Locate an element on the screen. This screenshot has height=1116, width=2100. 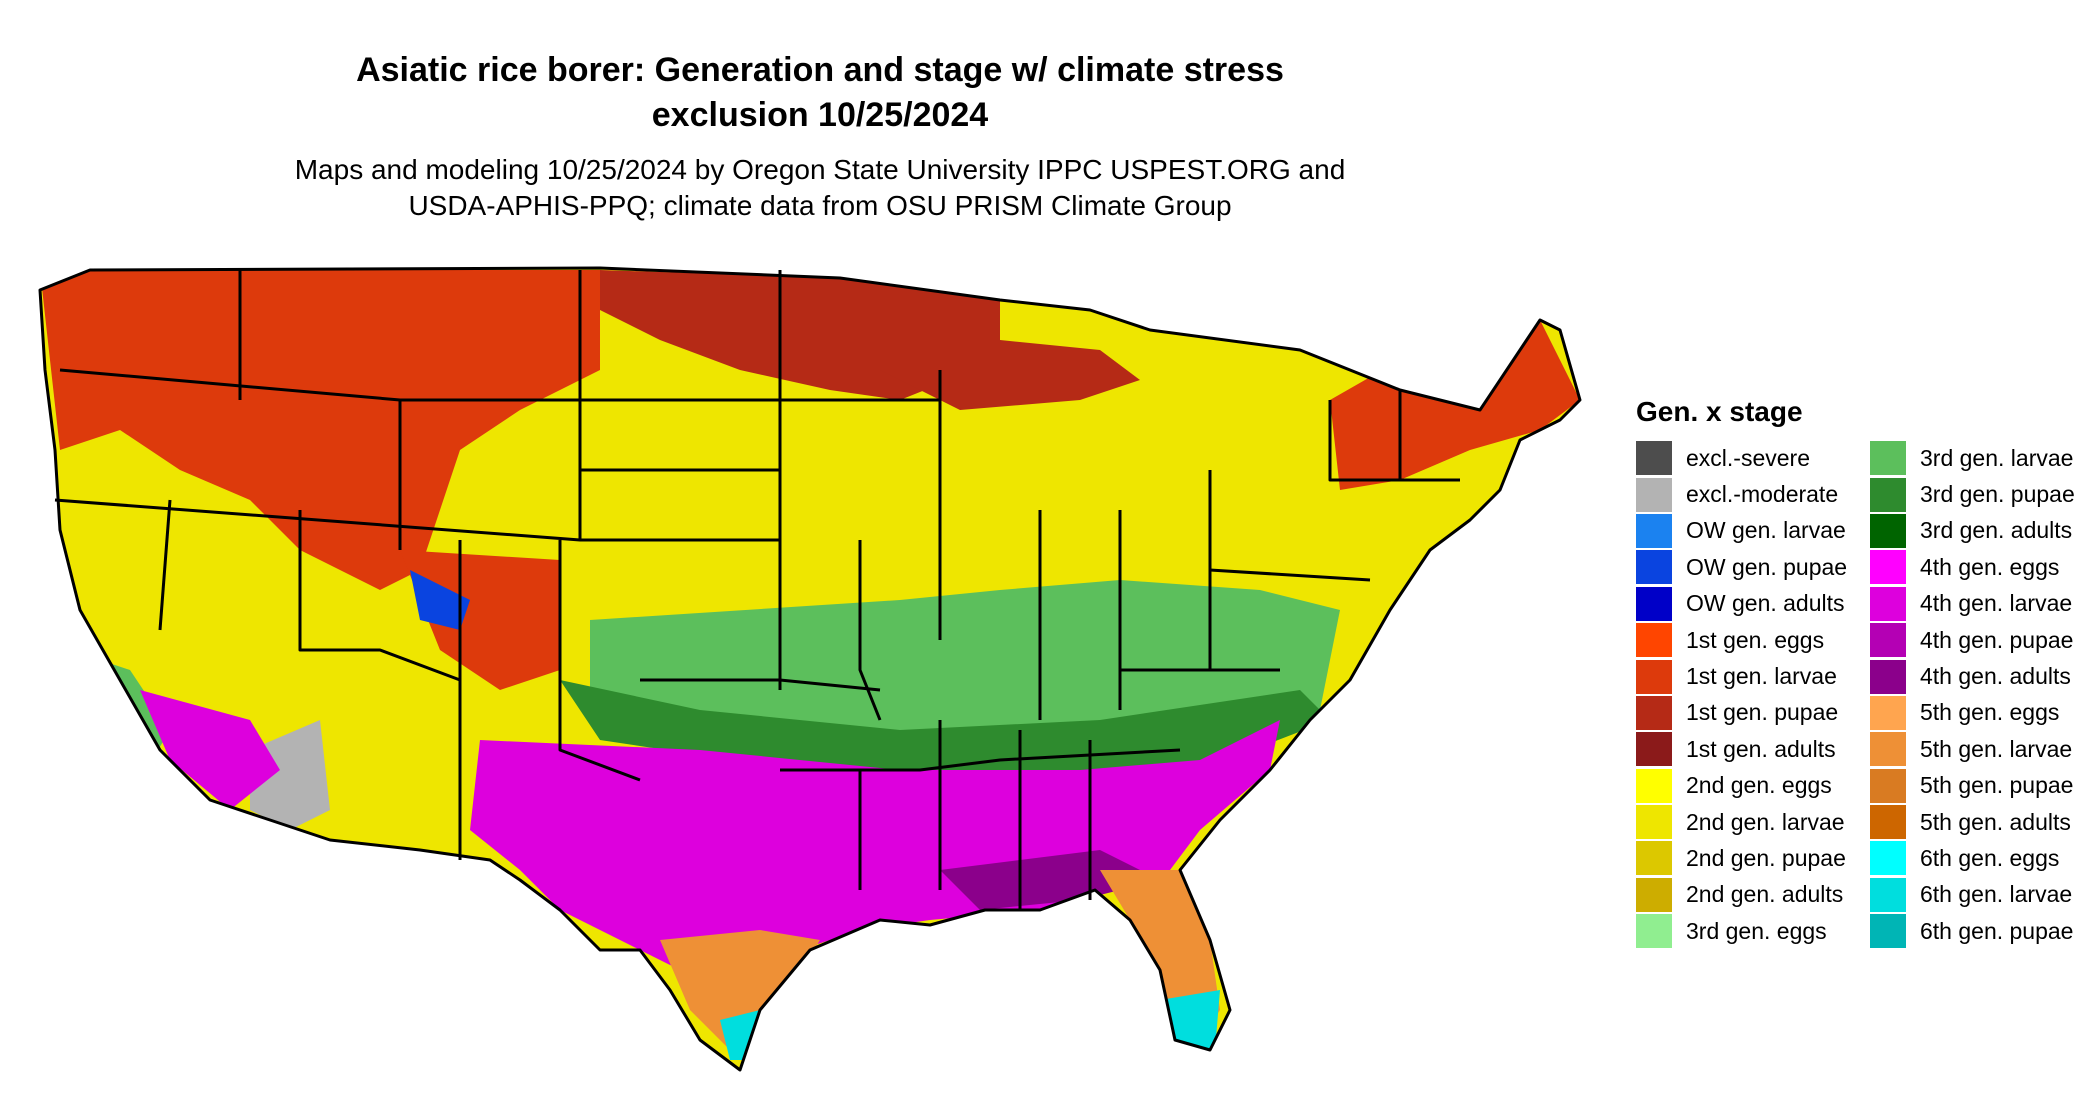
legend-item: 4th gen. eggs is located at coordinates (1978, 567).